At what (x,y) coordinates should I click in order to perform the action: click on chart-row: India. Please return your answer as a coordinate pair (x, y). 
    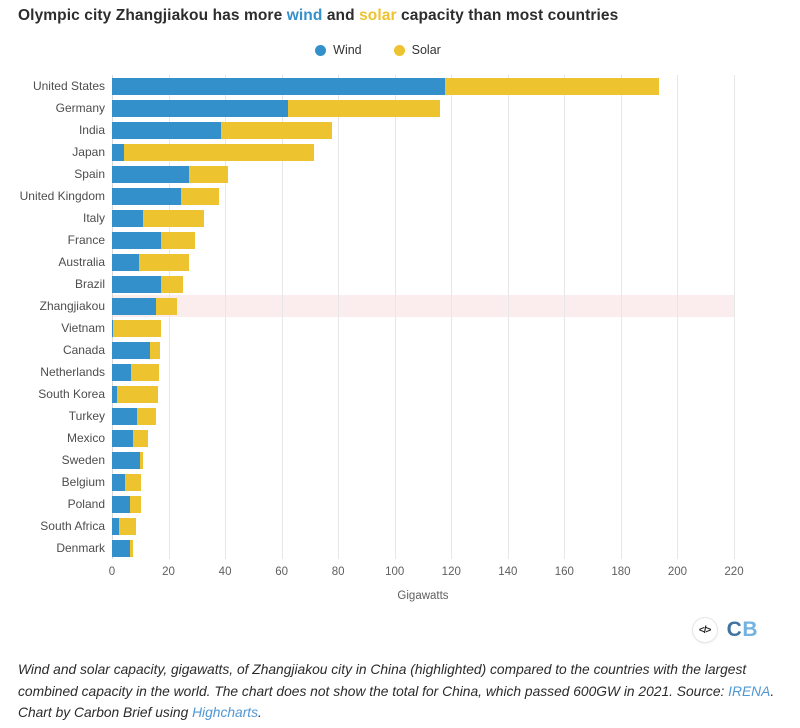
    Looking at the image, I should click on (400, 130).